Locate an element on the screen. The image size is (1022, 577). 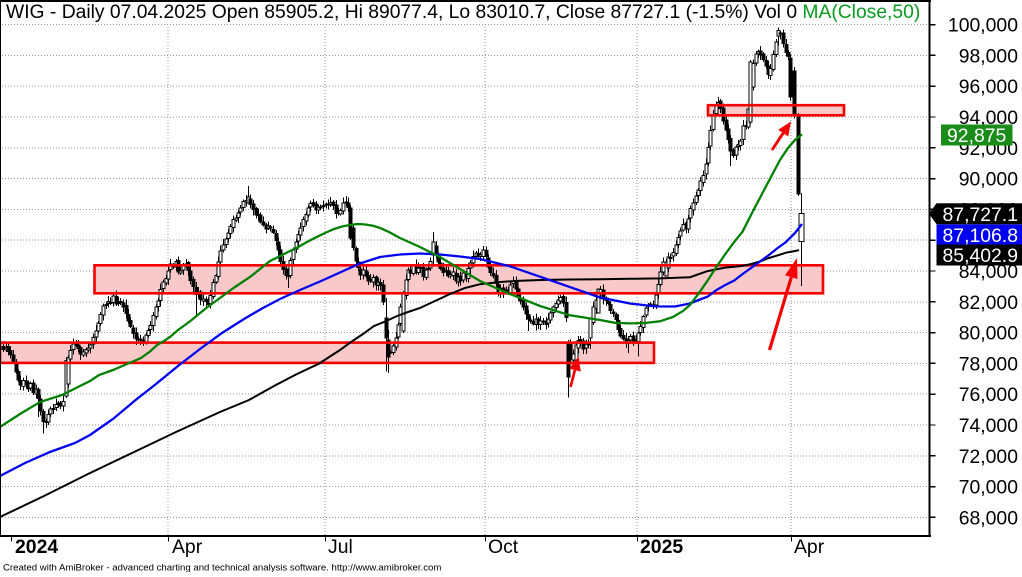
svg-text: Oct is located at coordinates (503, 547).